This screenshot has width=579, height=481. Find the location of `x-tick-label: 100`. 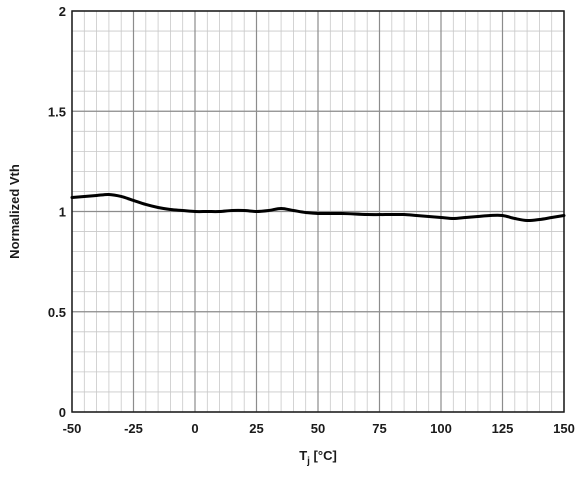

x-tick-label: 100 is located at coordinates (441, 428).